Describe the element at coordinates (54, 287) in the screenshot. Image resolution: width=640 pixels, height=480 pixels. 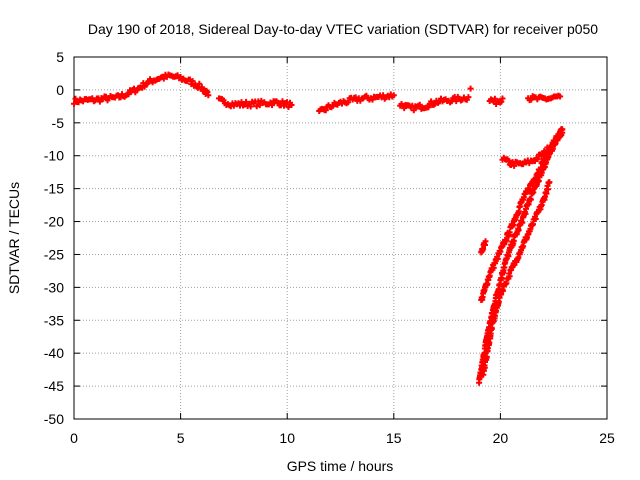
I see `y-tick-label: -30` at that location.